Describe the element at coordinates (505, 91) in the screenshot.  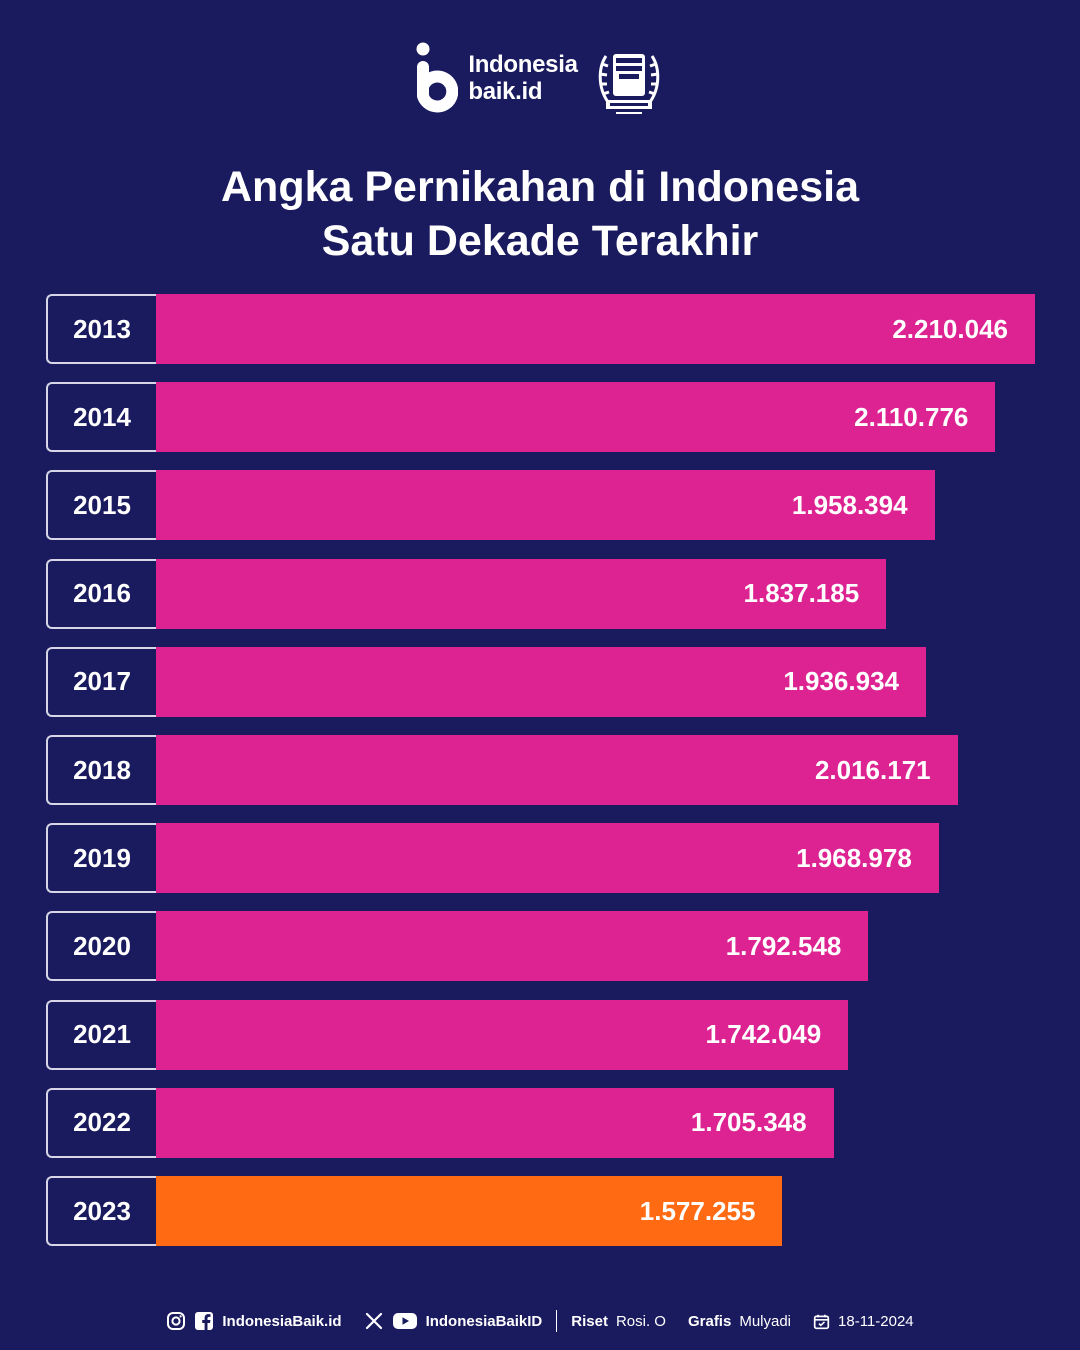
I see `logo-line-2: baik.id` at that location.